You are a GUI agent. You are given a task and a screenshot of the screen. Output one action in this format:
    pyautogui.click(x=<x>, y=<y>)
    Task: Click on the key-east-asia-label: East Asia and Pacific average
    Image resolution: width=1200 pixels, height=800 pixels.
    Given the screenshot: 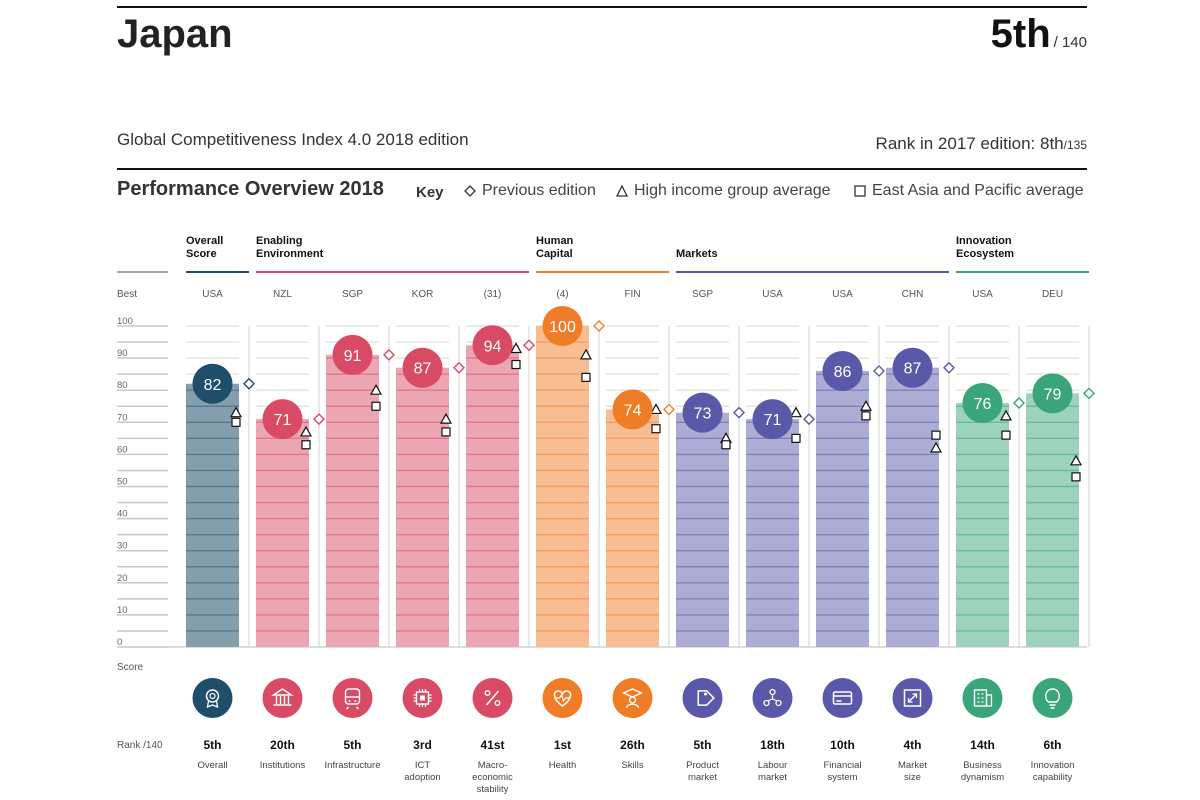 What is the action you would take?
    pyautogui.click(x=978, y=190)
    